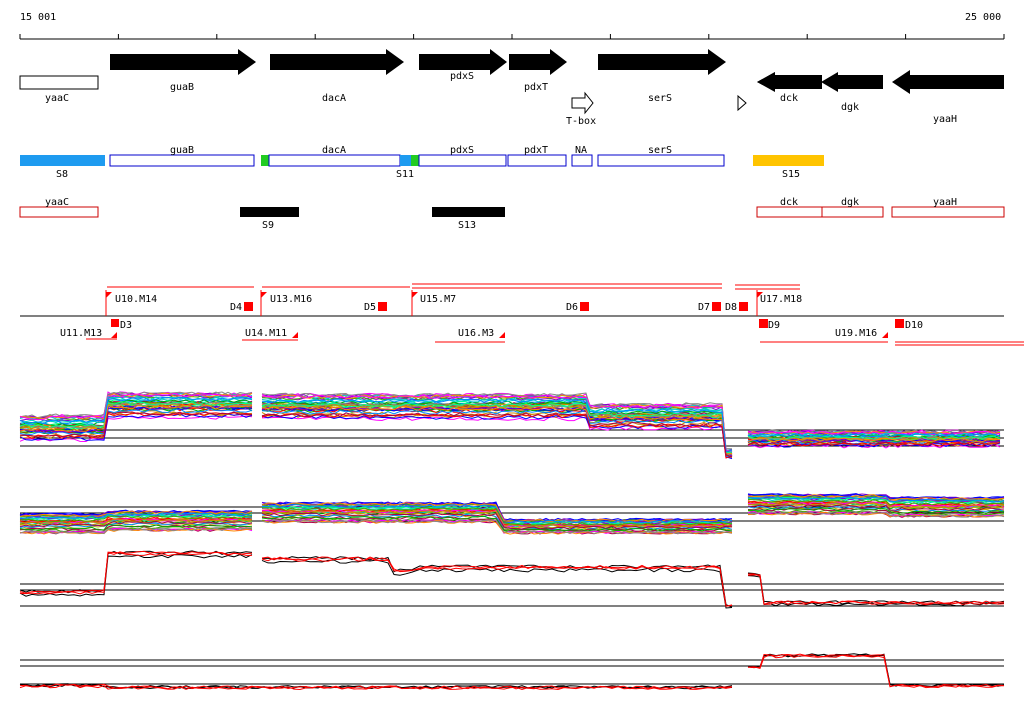  I want to click on gene-pdxT, so click(538, 62).